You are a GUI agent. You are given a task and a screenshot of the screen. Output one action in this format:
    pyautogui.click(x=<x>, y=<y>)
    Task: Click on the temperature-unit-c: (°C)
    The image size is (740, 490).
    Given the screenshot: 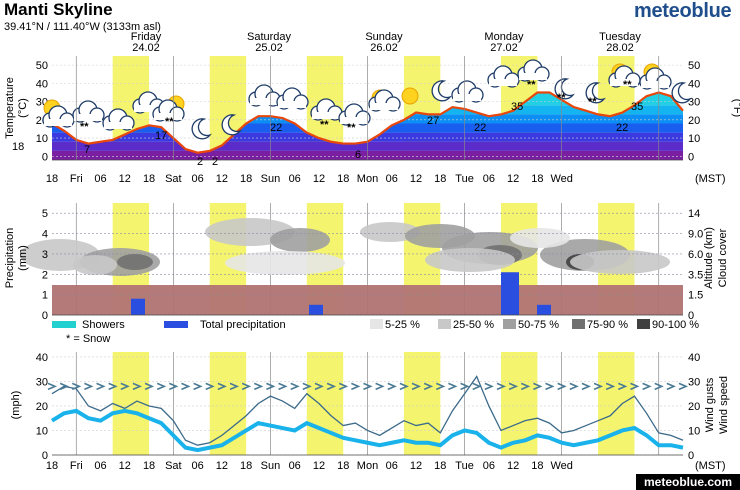 What is the action you would take?
    pyautogui.click(x=23, y=108)
    